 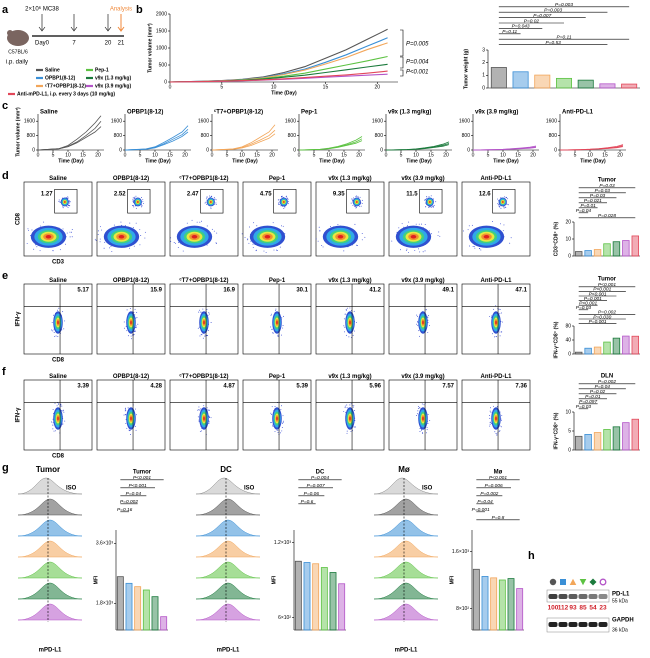 What do you see at coordinates (409, 113) in the screenshot?
I see `panel-title: v9x (1.3 mg/kg)` at bounding box center [409, 113].